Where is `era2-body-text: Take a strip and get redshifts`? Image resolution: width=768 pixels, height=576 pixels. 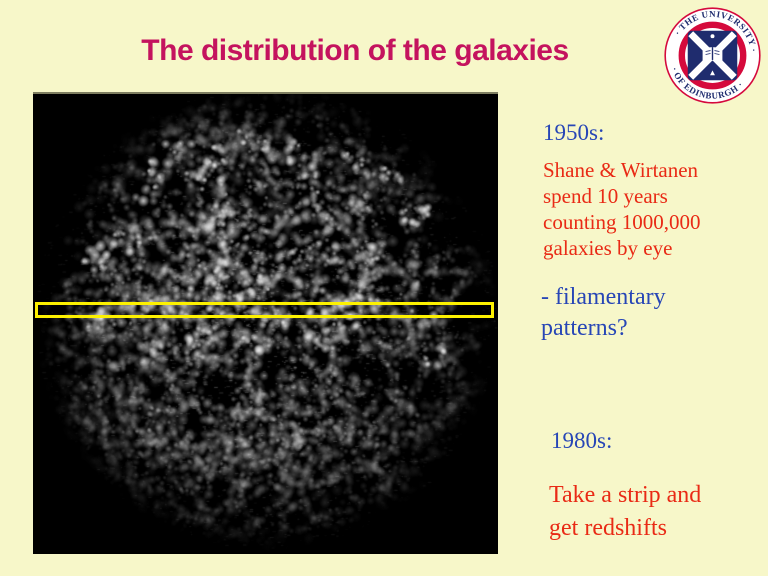
era2-body-text: Take a strip and get redshifts is located at coordinates (625, 511).